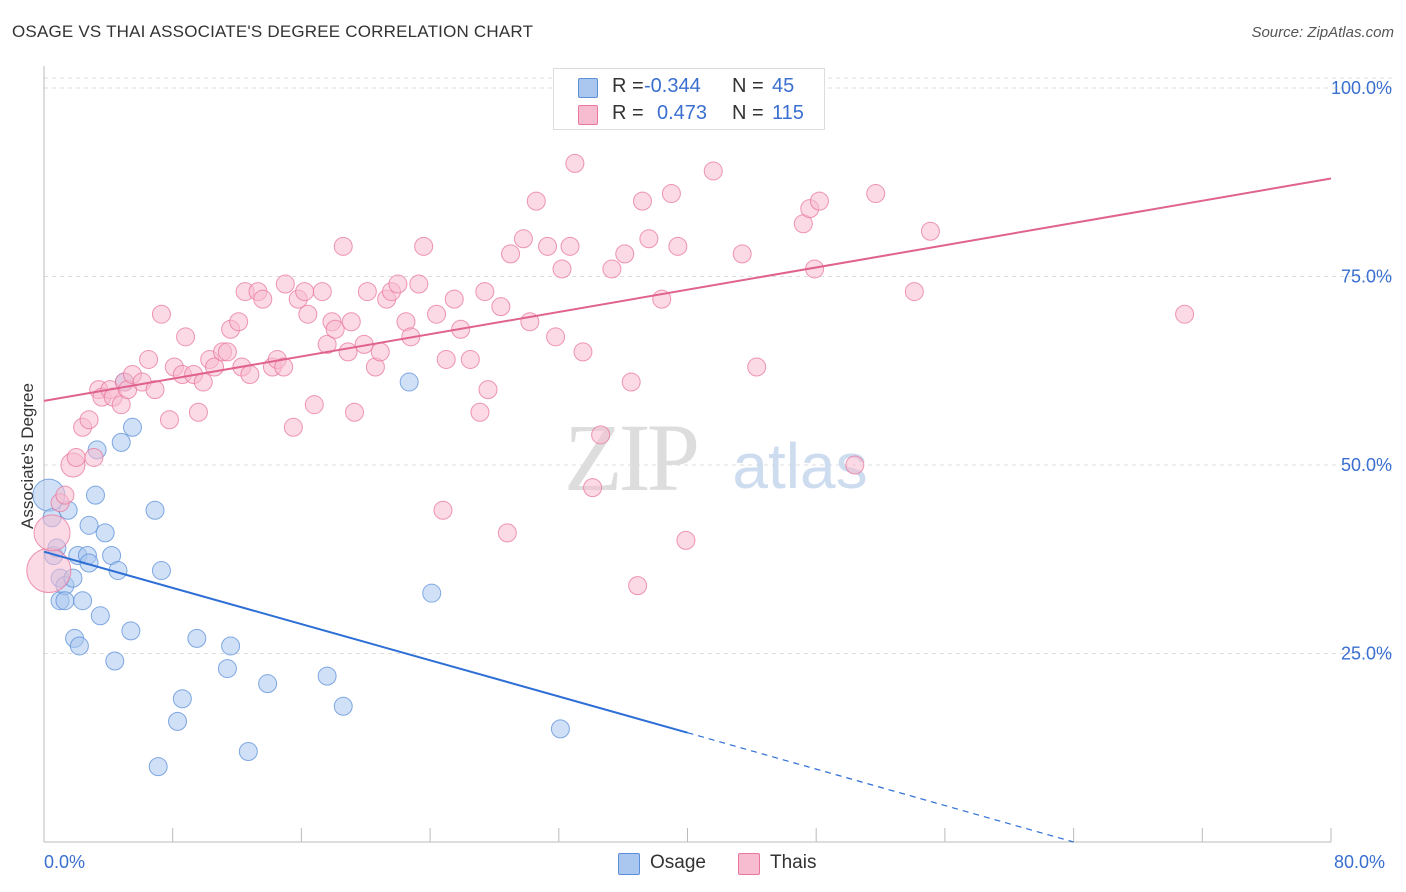 This screenshot has height=892, width=1406. What do you see at coordinates (65, 862) in the screenshot?
I see `x-tick-label-min: 0.0%` at bounding box center [65, 862].